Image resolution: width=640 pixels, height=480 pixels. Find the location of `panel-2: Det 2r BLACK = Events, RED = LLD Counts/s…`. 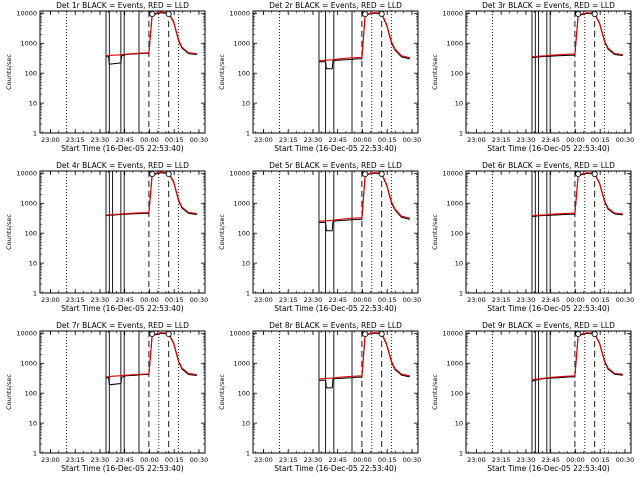

panel-2: Det 2r BLACK = Events, RED = LLD Counts/s… is located at coordinates (319, 77).